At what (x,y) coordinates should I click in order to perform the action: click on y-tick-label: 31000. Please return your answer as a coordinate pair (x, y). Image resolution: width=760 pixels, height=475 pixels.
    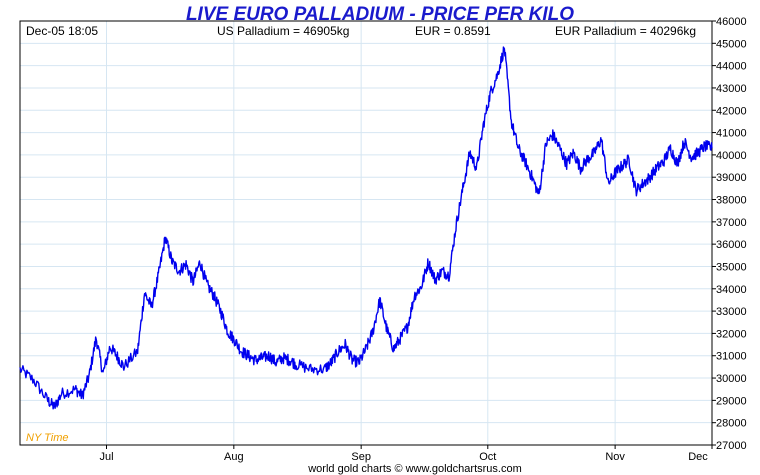
    Looking at the image, I should click on (731, 357).